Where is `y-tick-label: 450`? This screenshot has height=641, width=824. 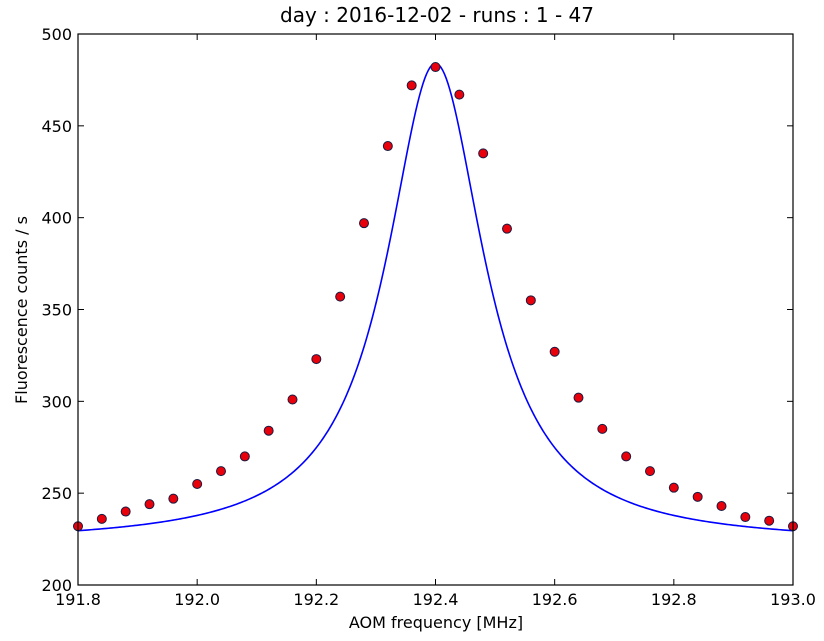
y-tick-label: 450 is located at coordinates (56, 126).